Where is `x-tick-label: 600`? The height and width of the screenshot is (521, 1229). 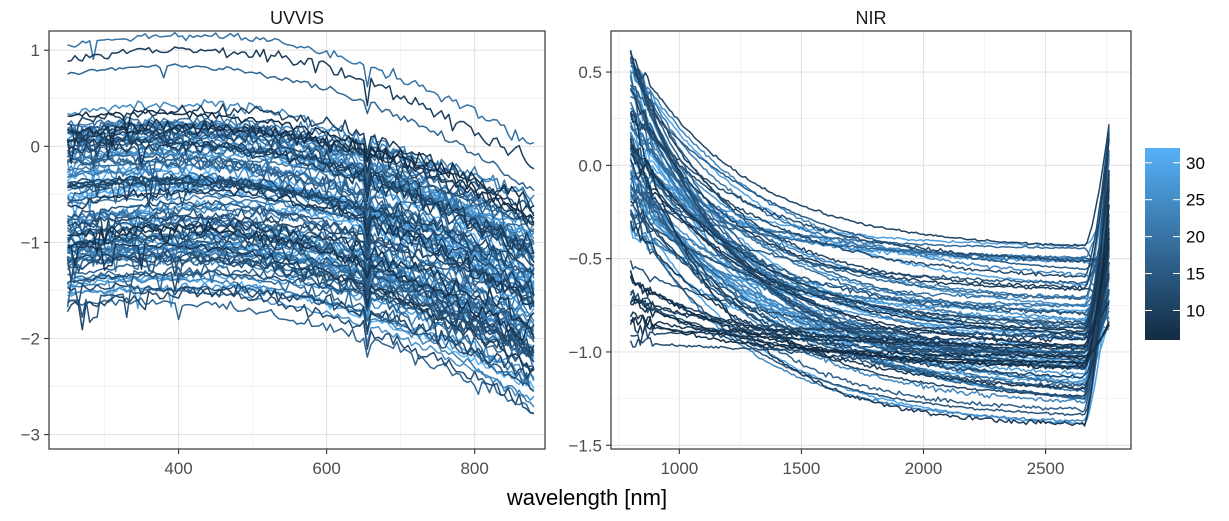 x-tick-label: 600 is located at coordinates (326, 468).